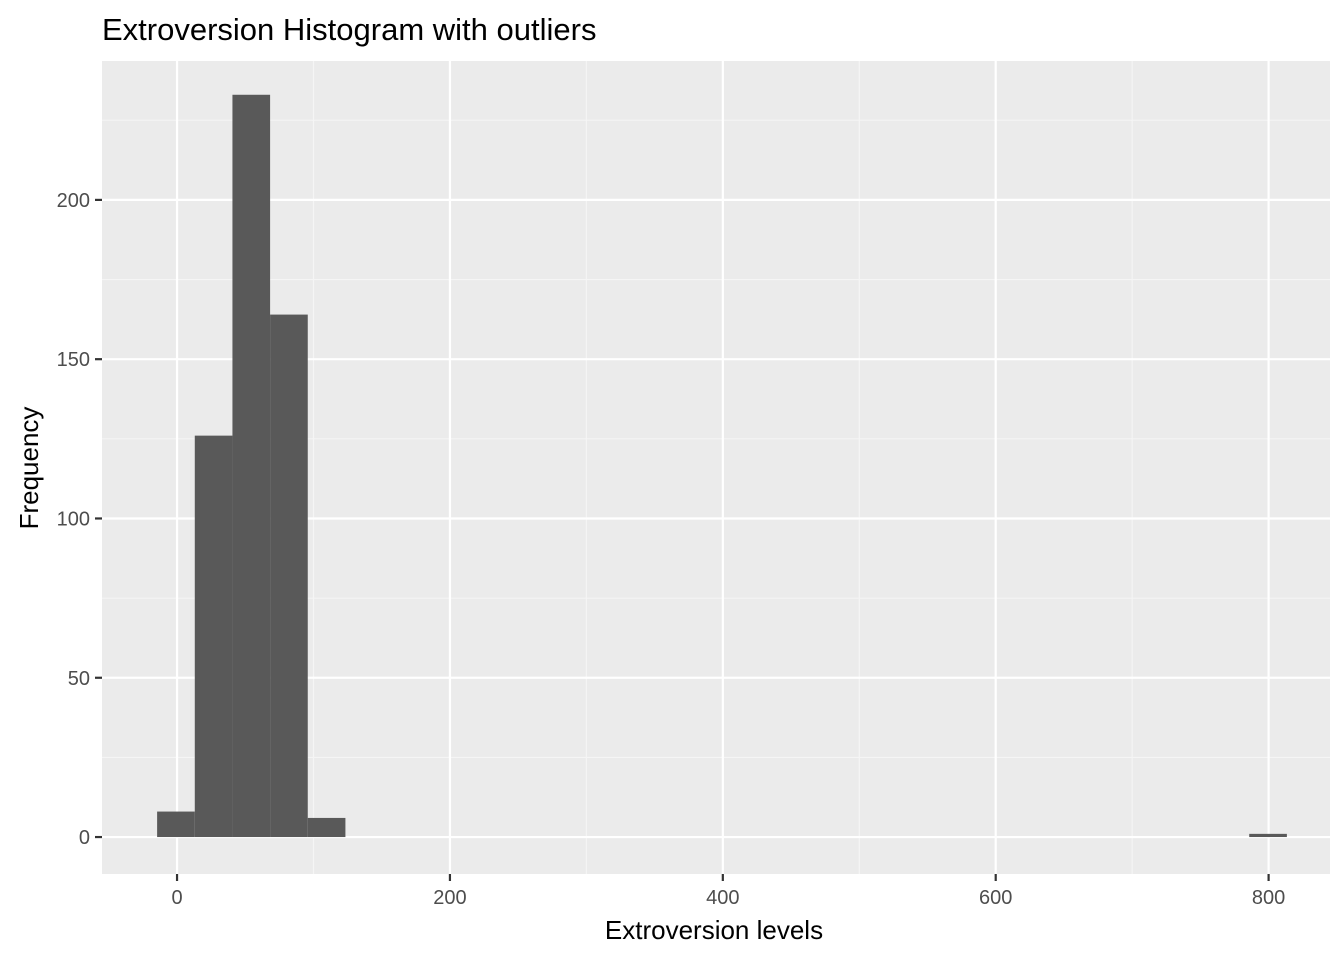  I want to click on y-axis-ticks: 0 50 100 150 200, so click(79, 519).